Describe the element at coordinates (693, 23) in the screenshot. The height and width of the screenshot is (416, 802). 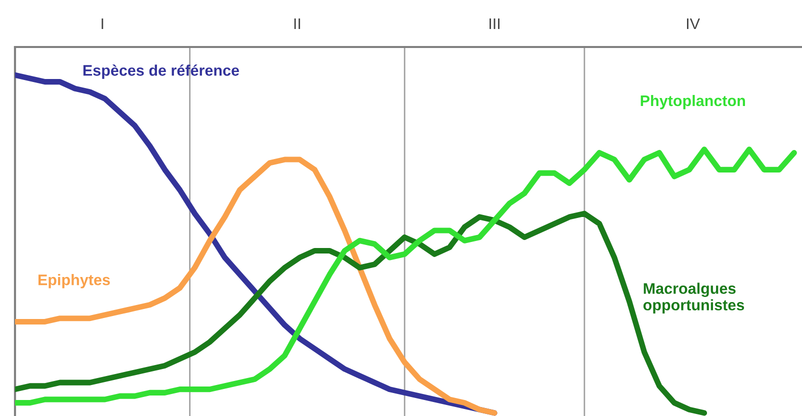
I see `text: IV` at that location.